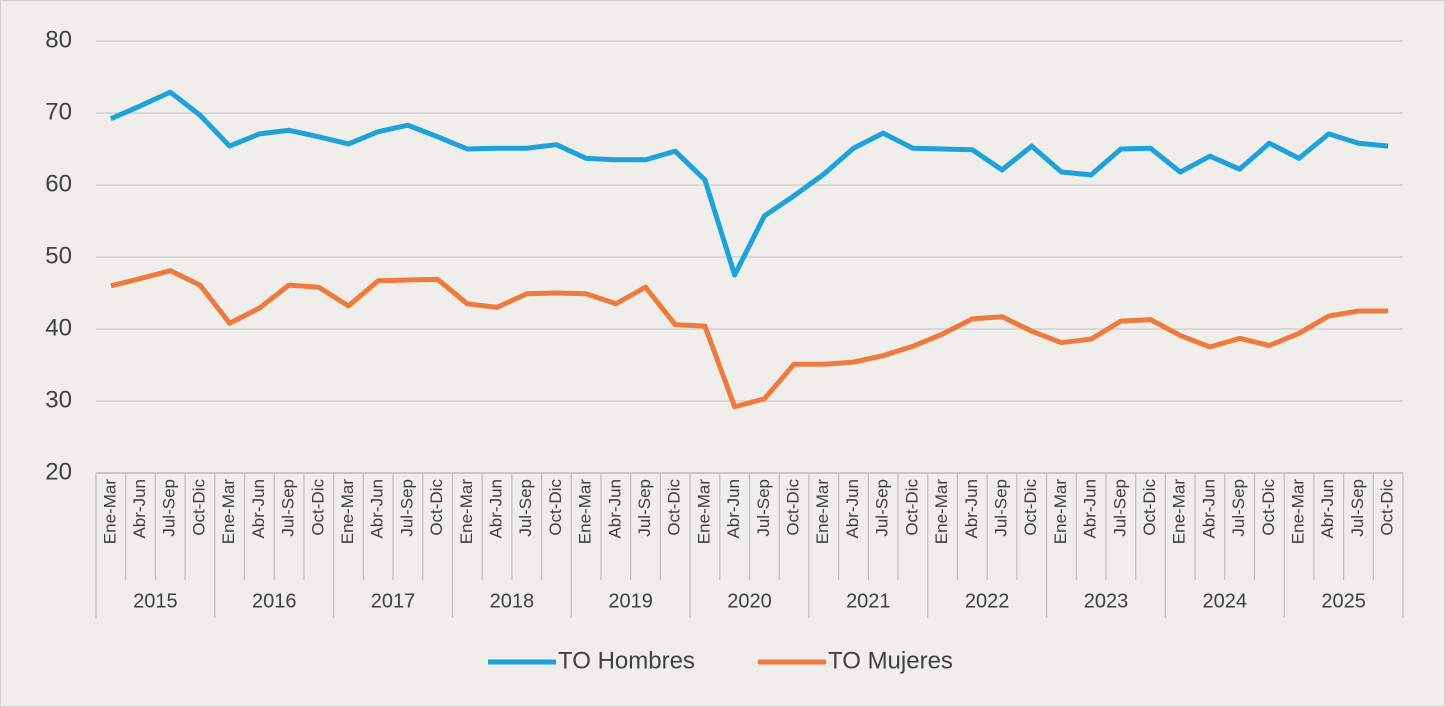  Describe the element at coordinates (868, 601) in the screenshot. I see `x-group-label: 2021` at that location.